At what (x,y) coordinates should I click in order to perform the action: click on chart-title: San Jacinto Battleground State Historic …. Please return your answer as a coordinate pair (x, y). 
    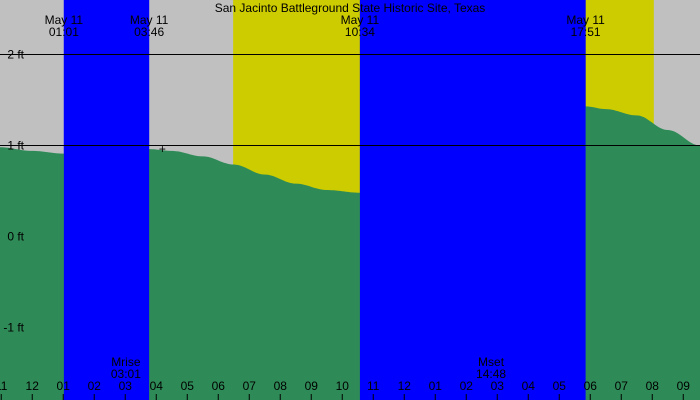
    Looking at the image, I should click on (350, 8).